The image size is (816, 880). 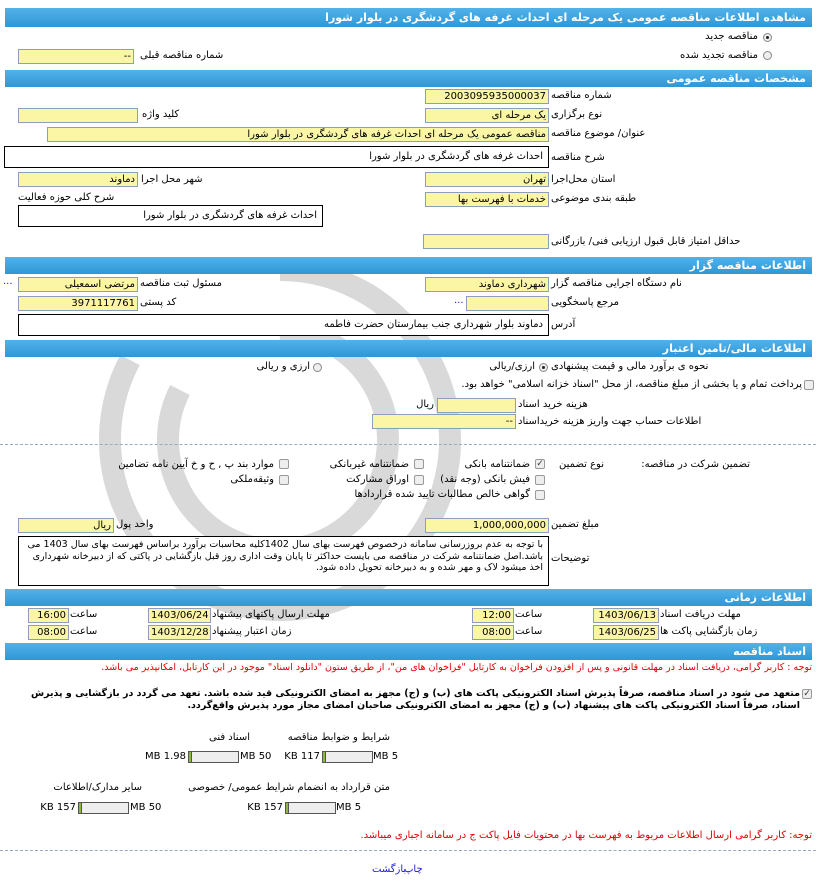 What do you see at coordinates (408, 597) in the screenshot?
I see `section-timing: اطلاعات زمانی` at bounding box center [408, 597].